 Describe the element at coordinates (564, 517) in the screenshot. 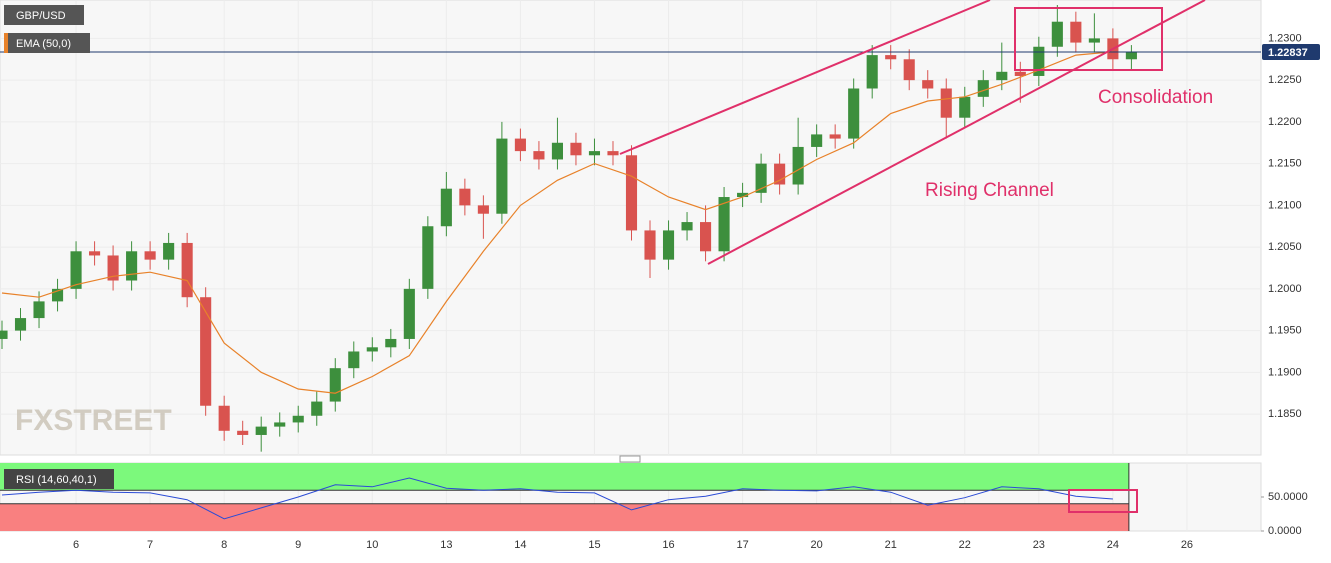

I see `oversold-zone` at that location.